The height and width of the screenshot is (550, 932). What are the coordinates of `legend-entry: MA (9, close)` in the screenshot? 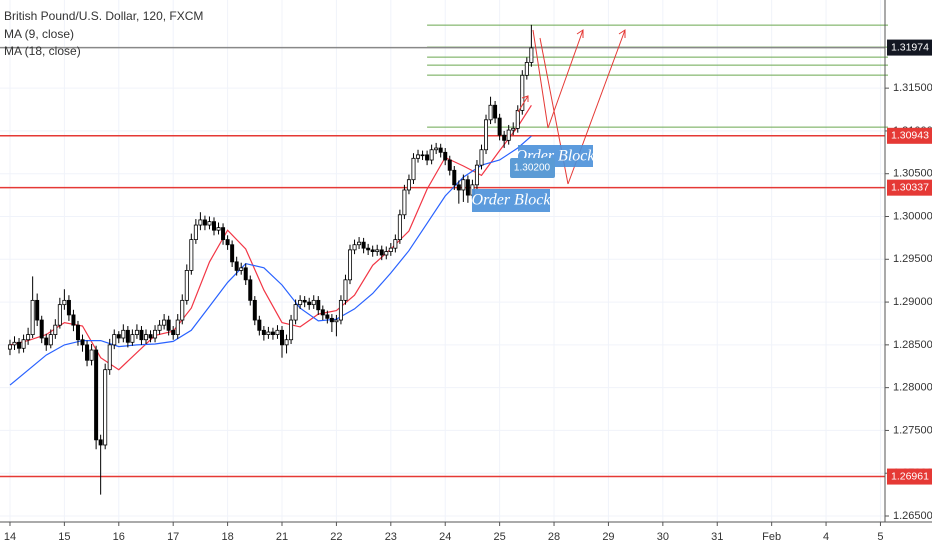 It's located at (39, 34).